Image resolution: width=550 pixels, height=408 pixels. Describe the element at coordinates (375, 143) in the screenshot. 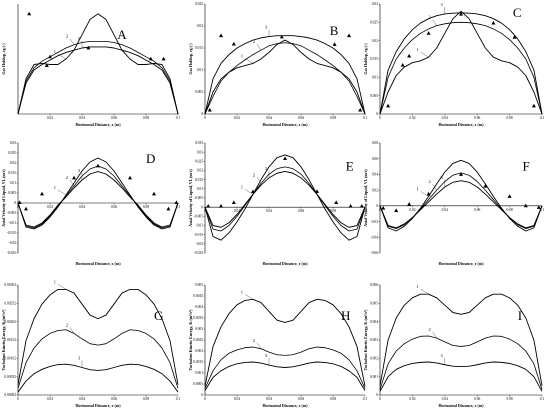

I see `y-tick-label: 0.08` at that location.